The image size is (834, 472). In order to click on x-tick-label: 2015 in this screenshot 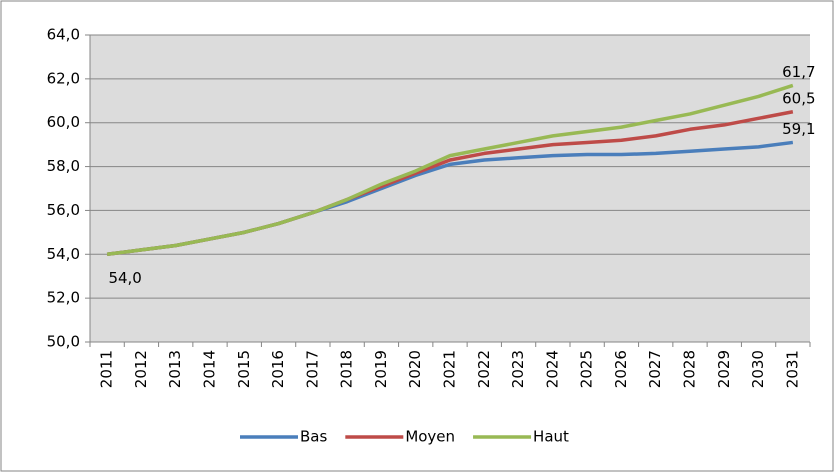, I will do `click(244, 369)`.